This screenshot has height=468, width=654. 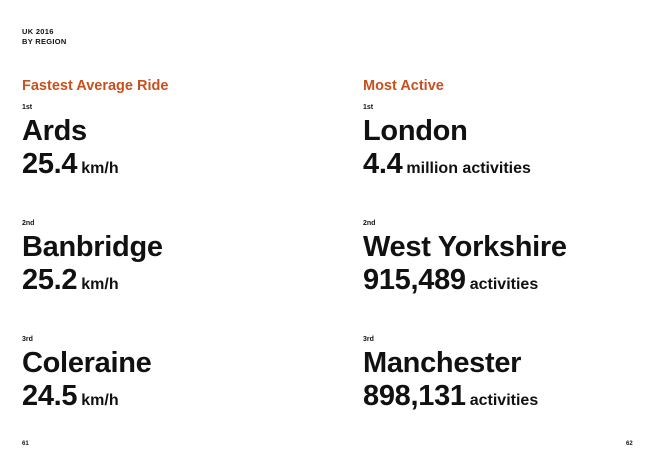 I want to click on ranking-entry: 3rd Coleraine 24.5 km/h, so click(x=95, y=391).